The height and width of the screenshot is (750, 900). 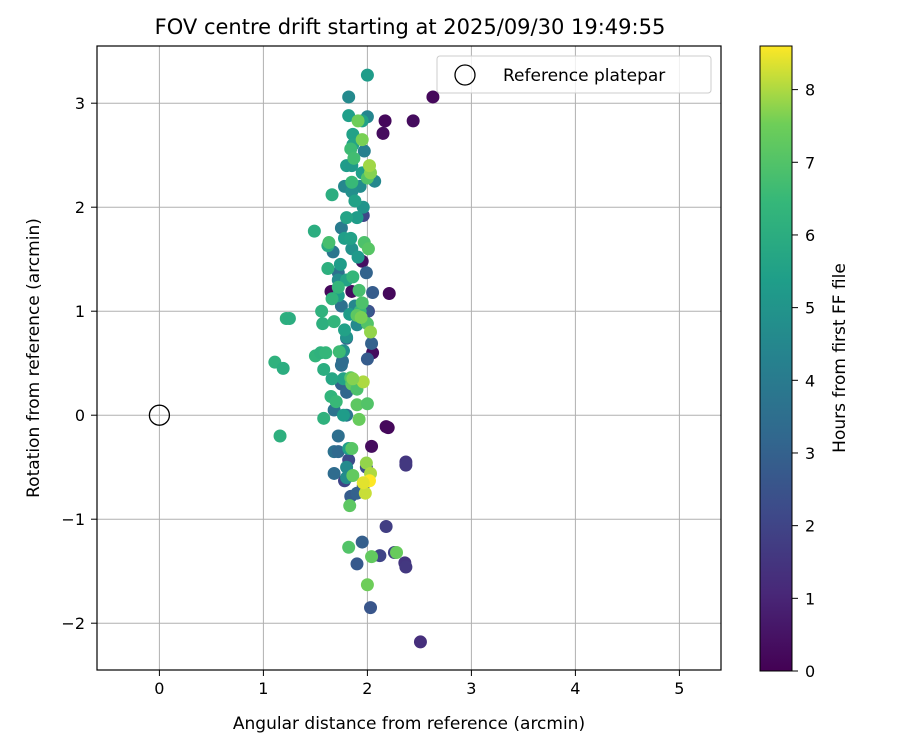 What do you see at coordinates (810, 235) in the screenshot?
I see `colorbar-tick-label: 6` at bounding box center [810, 235].